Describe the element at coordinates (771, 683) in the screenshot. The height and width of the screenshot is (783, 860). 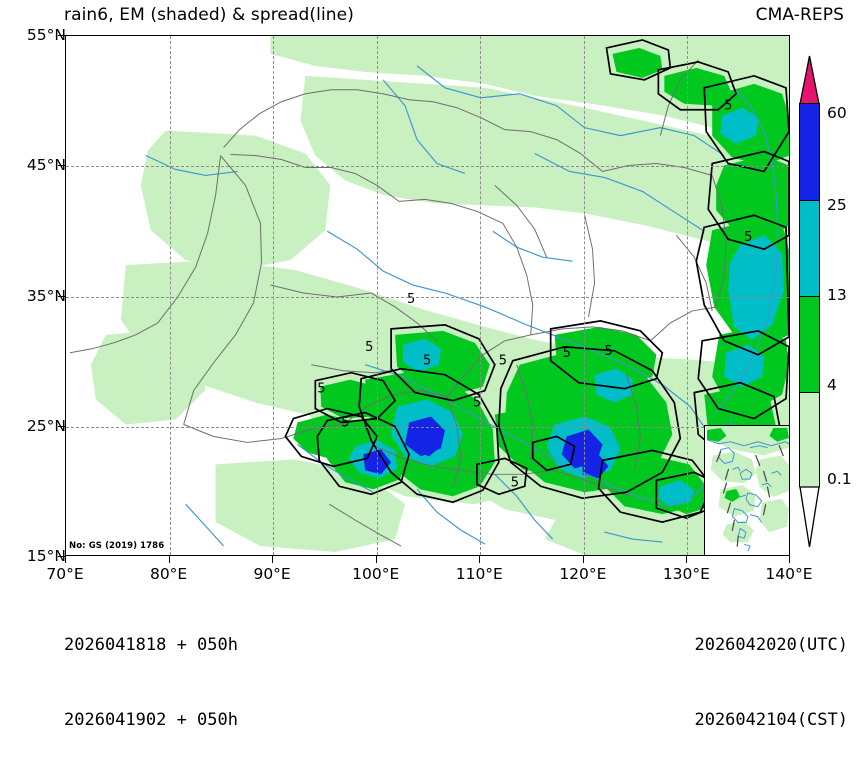
I see `valid-time-block: 2026042020(UTC) 2026042104(CST)` at that location.